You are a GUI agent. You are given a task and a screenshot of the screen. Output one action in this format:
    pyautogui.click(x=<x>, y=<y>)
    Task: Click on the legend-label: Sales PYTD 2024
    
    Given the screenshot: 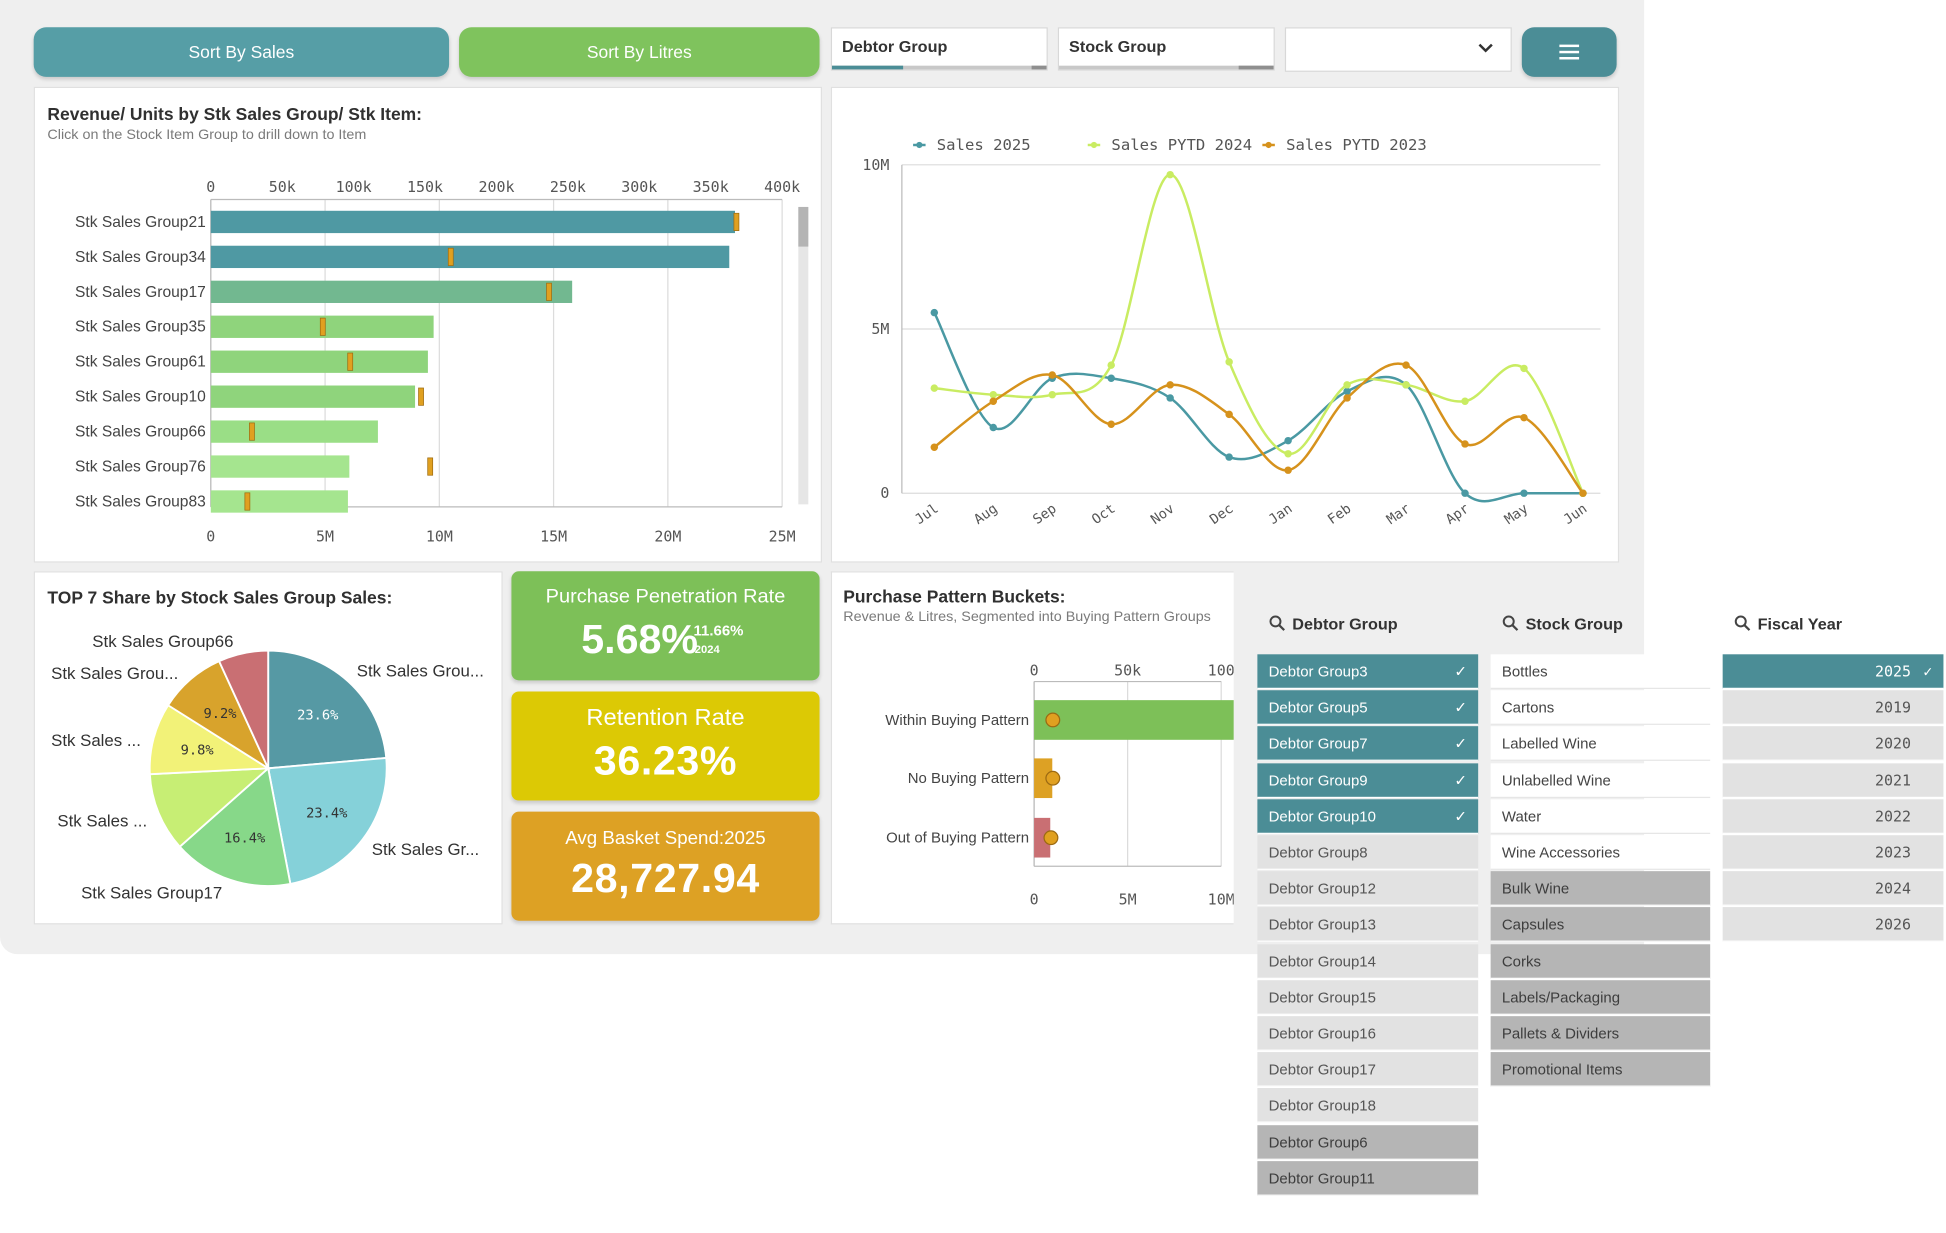 What is the action you would take?
    pyautogui.click(x=1181, y=145)
    